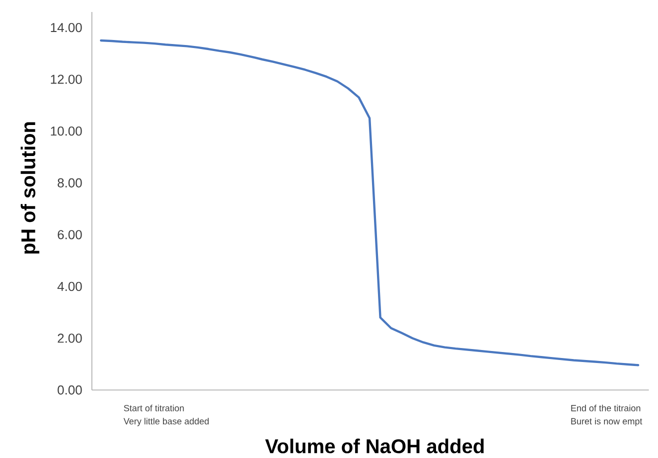 The height and width of the screenshot is (458, 658). Describe the element at coordinates (69, 287) in the screenshot. I see `y-tick-label: 4.00` at that location.